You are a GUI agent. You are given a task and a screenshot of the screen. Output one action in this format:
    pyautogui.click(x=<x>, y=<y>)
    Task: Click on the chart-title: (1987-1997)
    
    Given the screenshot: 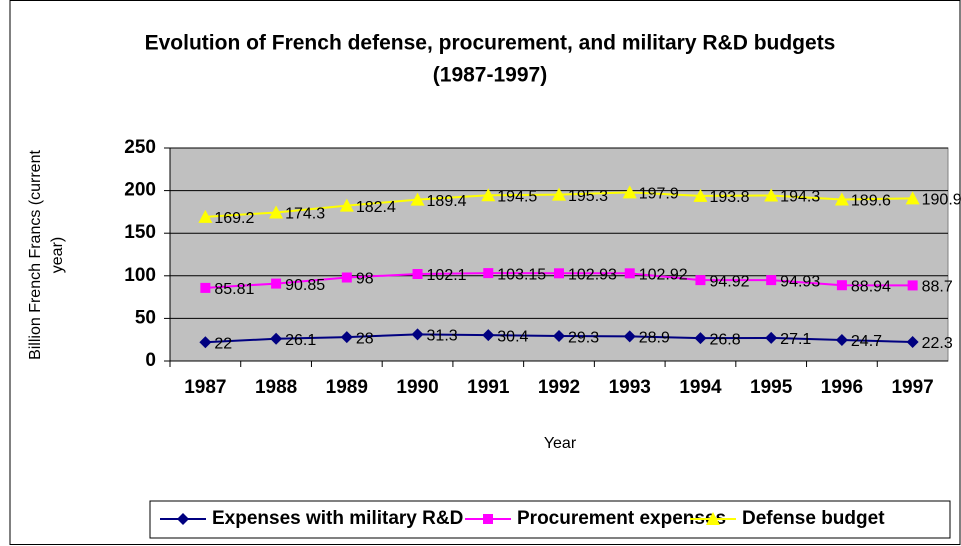 What is the action you would take?
    pyautogui.click(x=490, y=75)
    